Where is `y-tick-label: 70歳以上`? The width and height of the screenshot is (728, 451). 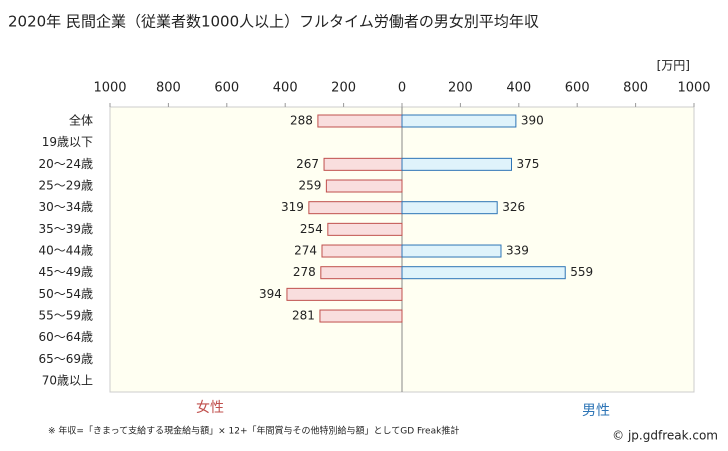 y-tick-label: 70歳以上 is located at coordinates (67, 381).